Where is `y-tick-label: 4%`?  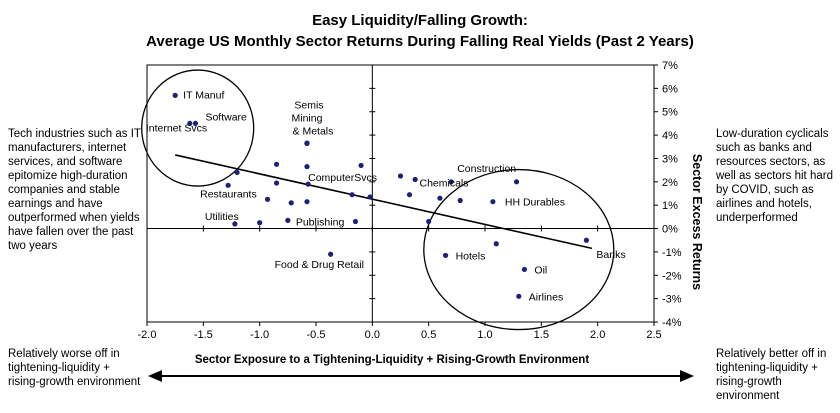
y-tick-label: 4% is located at coordinates (670, 136).